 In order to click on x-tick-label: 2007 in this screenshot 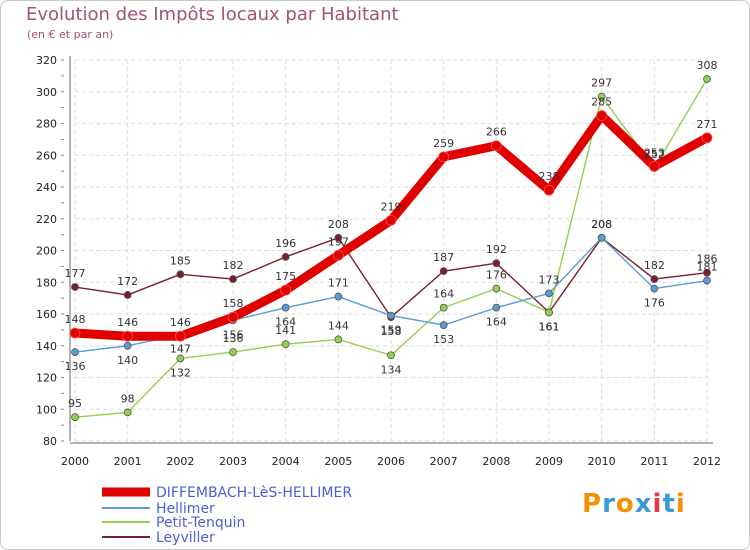, I will do `click(444, 461)`.